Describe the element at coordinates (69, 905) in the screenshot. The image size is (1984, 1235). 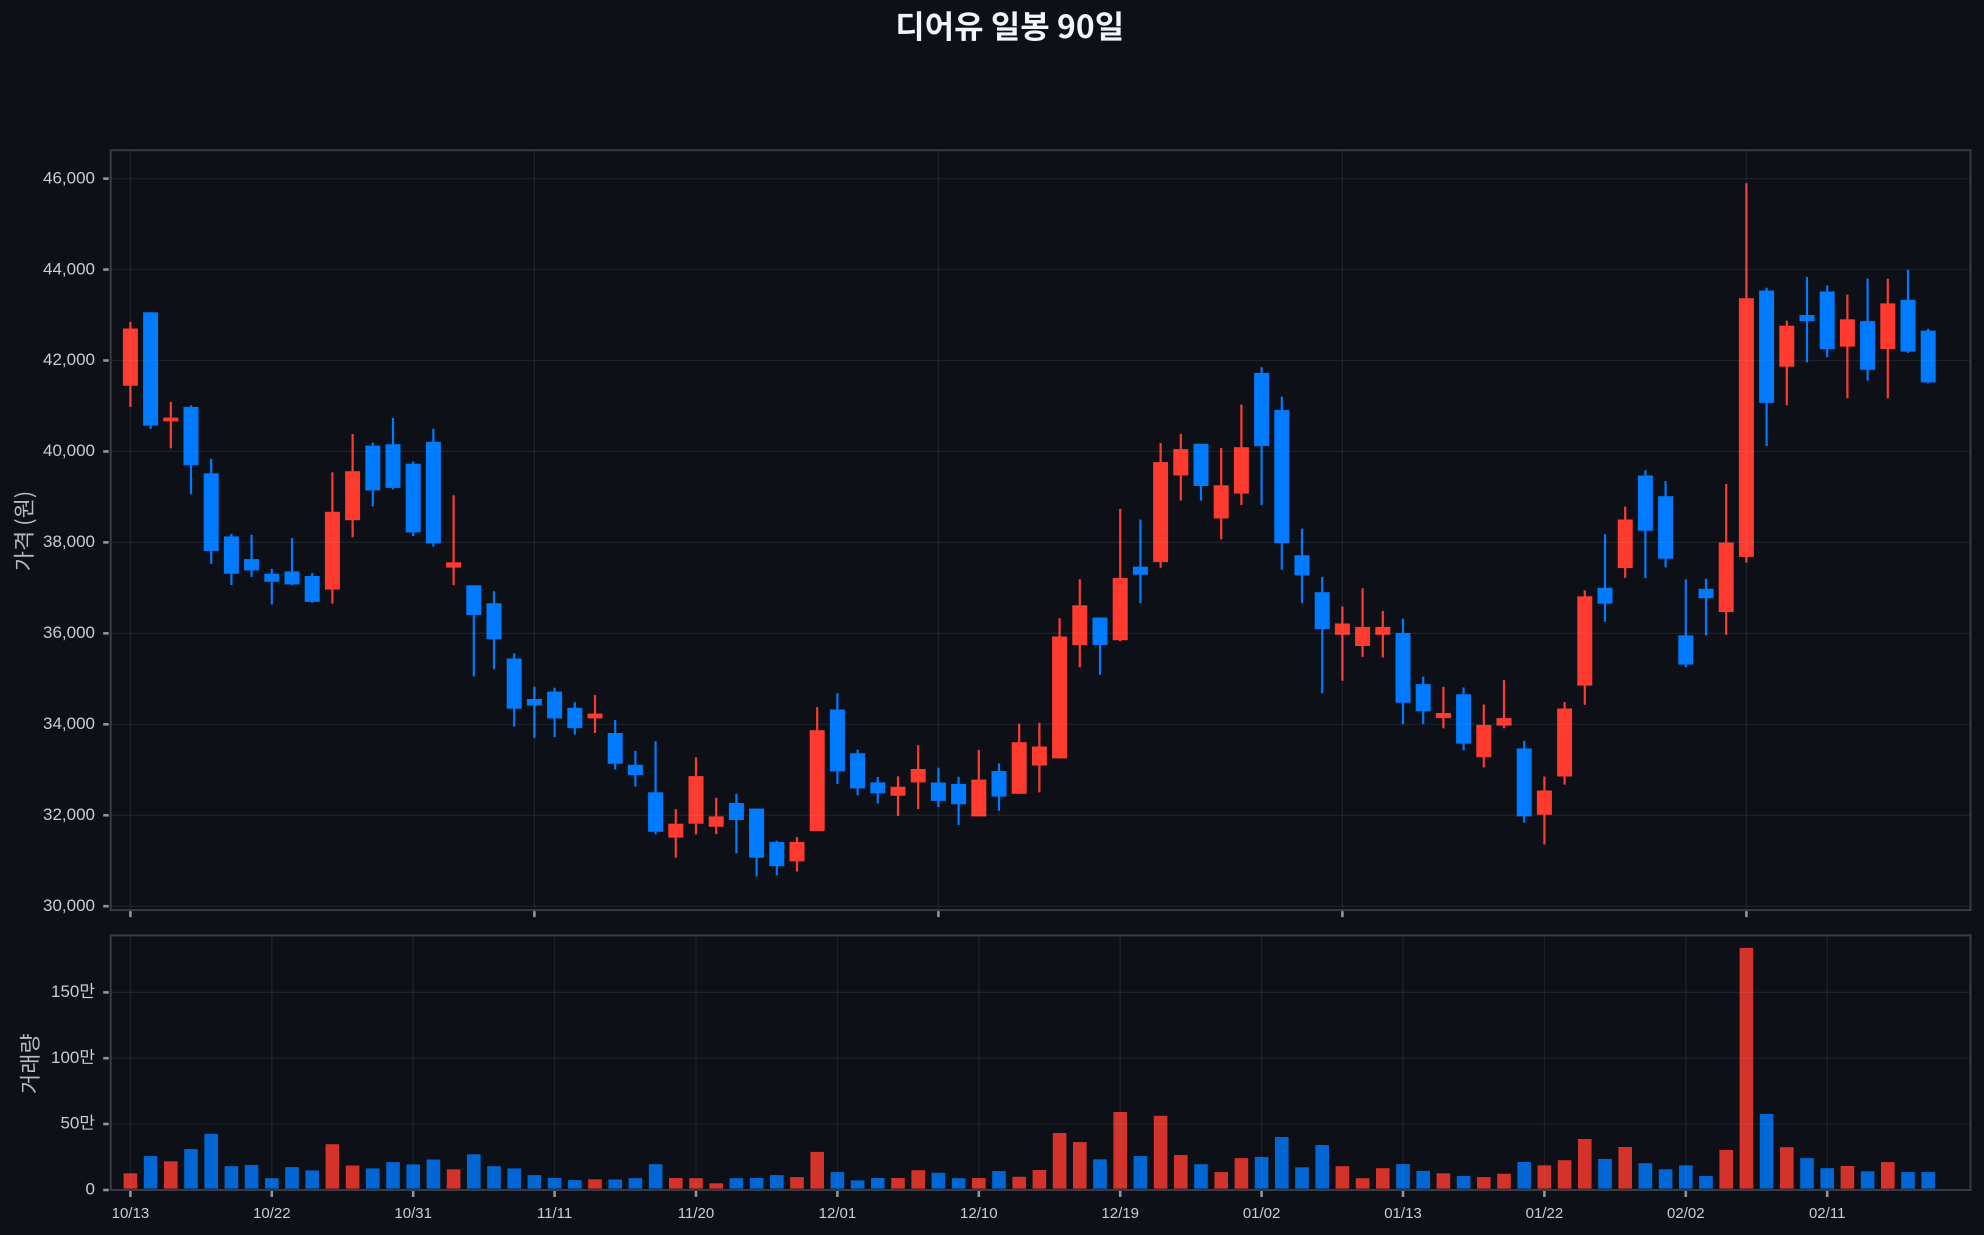
I see `svg-text: 30,000` at that location.